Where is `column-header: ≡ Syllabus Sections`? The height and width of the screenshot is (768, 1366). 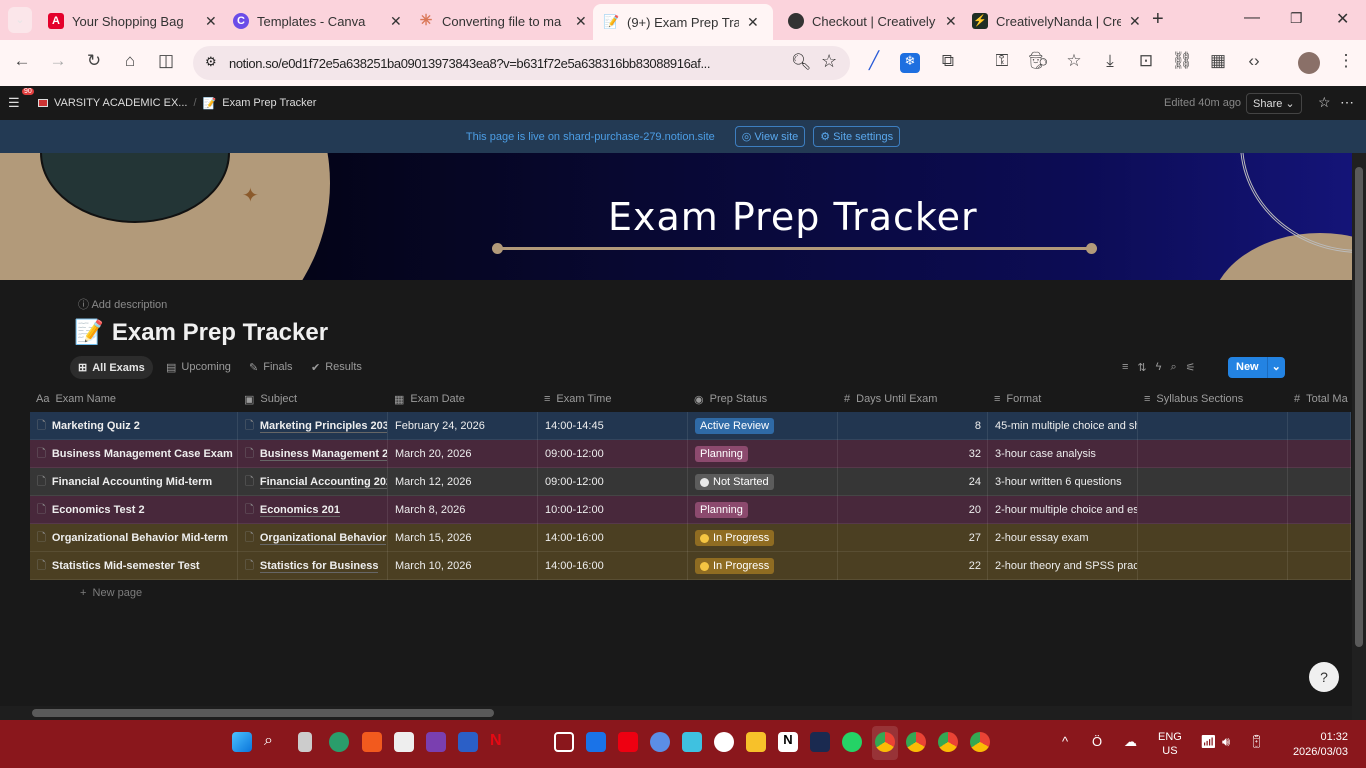
column-header: ≡ Syllabus Sections is located at coordinates (1194, 399).